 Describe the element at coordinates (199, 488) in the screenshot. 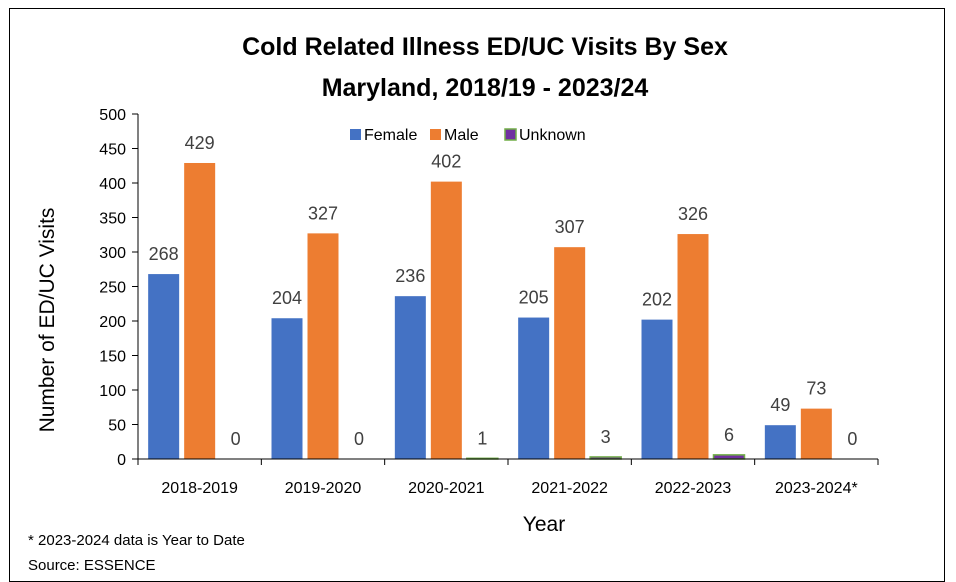

I see `x-tick-label: 2018-2019` at that location.